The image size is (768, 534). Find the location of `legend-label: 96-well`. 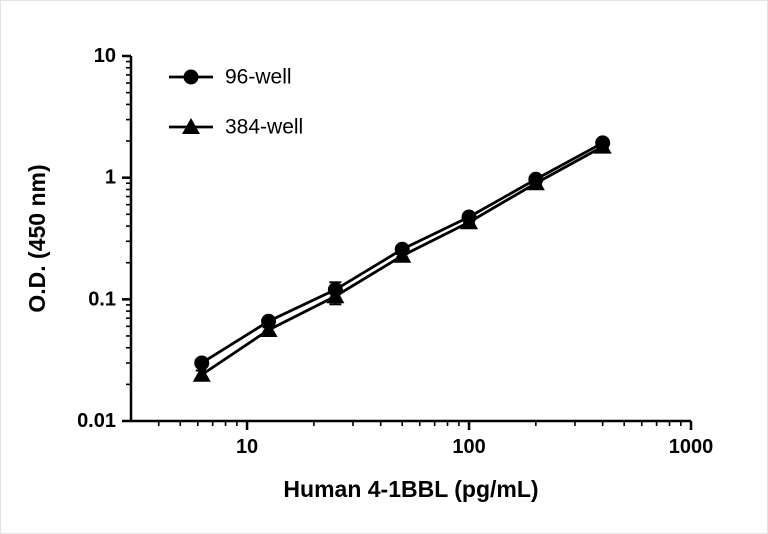

legend-label: 96-well is located at coordinates (258, 77).